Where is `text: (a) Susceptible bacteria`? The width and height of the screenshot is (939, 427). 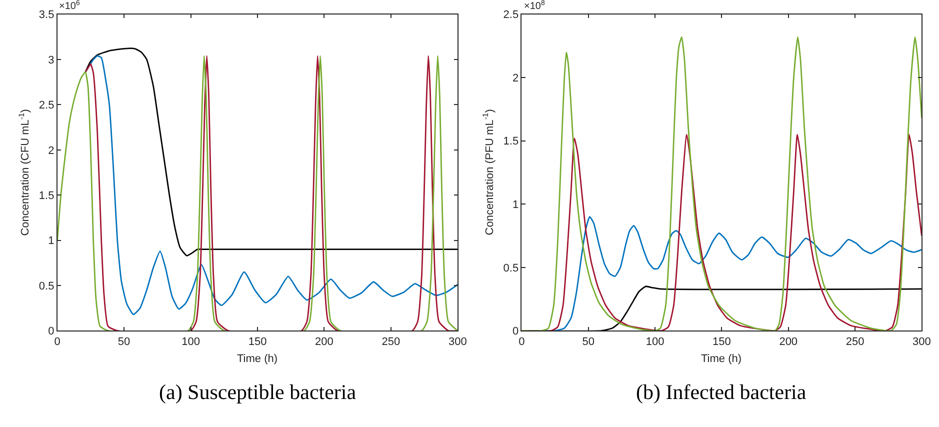
text: (a) Susceptible bacteria is located at coordinates (258, 392).